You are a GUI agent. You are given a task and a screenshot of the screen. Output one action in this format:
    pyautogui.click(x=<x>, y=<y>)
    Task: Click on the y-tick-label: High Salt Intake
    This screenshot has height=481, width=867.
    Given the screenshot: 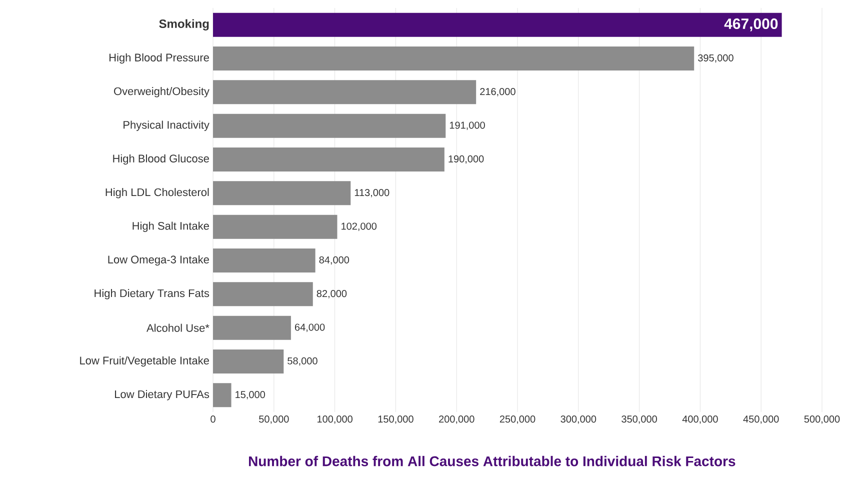 What is the action you would take?
    pyautogui.click(x=170, y=227)
    